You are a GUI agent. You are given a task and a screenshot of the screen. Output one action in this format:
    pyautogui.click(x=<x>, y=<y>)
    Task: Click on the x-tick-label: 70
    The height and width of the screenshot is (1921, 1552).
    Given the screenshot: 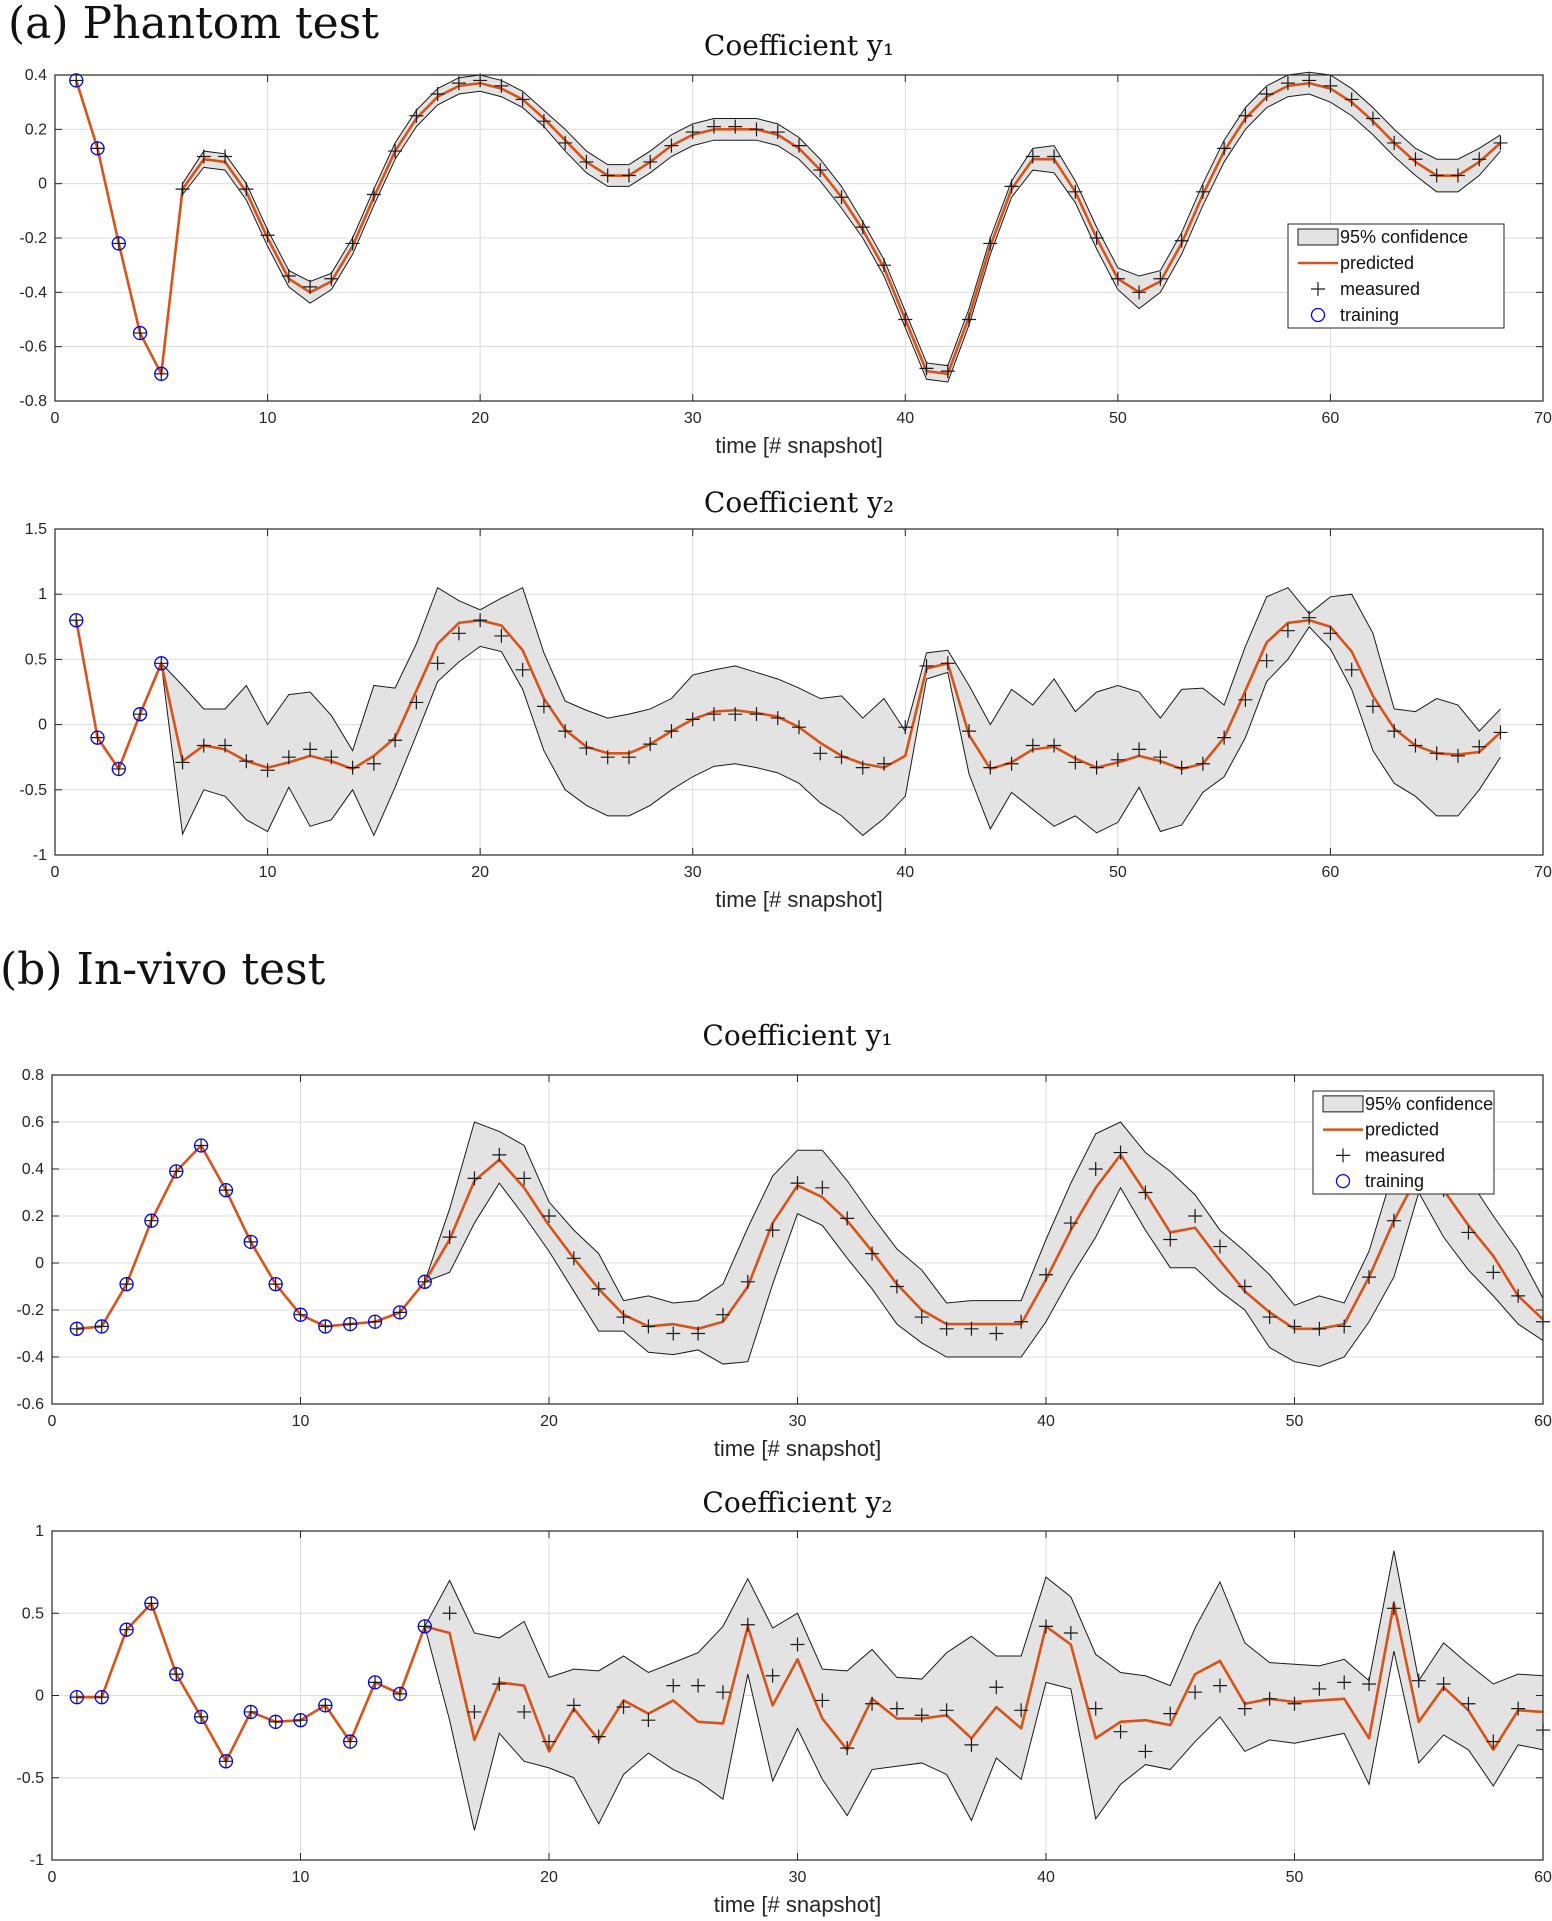 What is the action you would take?
    pyautogui.click(x=1543, y=418)
    